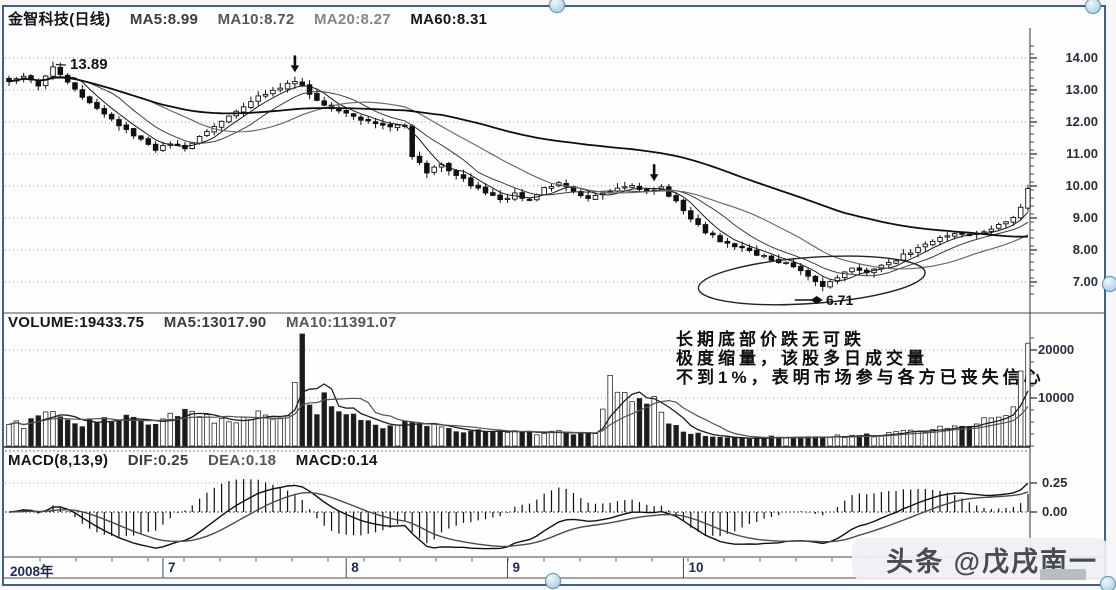  I want to click on dea-readout: DEA:0.18, so click(242, 460).